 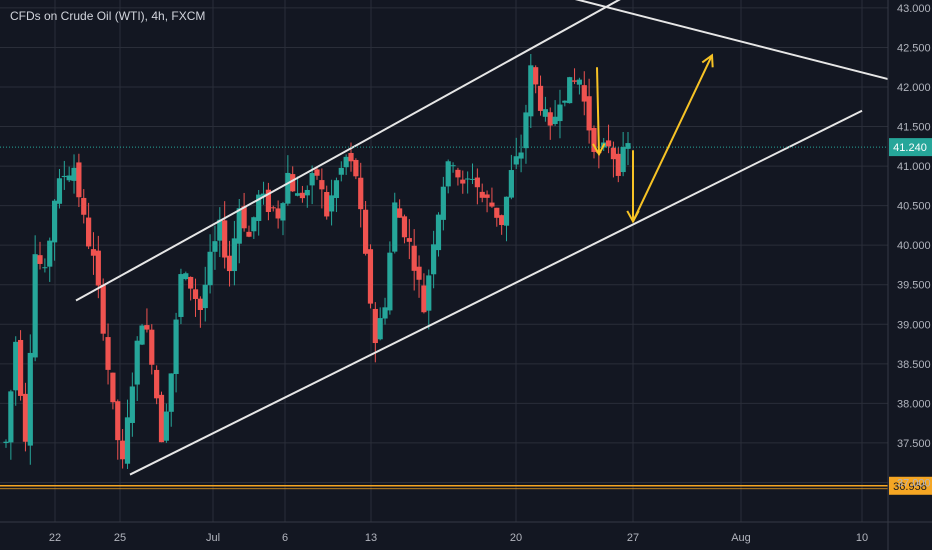 What do you see at coordinates (914, 246) in the screenshot?
I see `y-tick-label: 40.000` at bounding box center [914, 246].